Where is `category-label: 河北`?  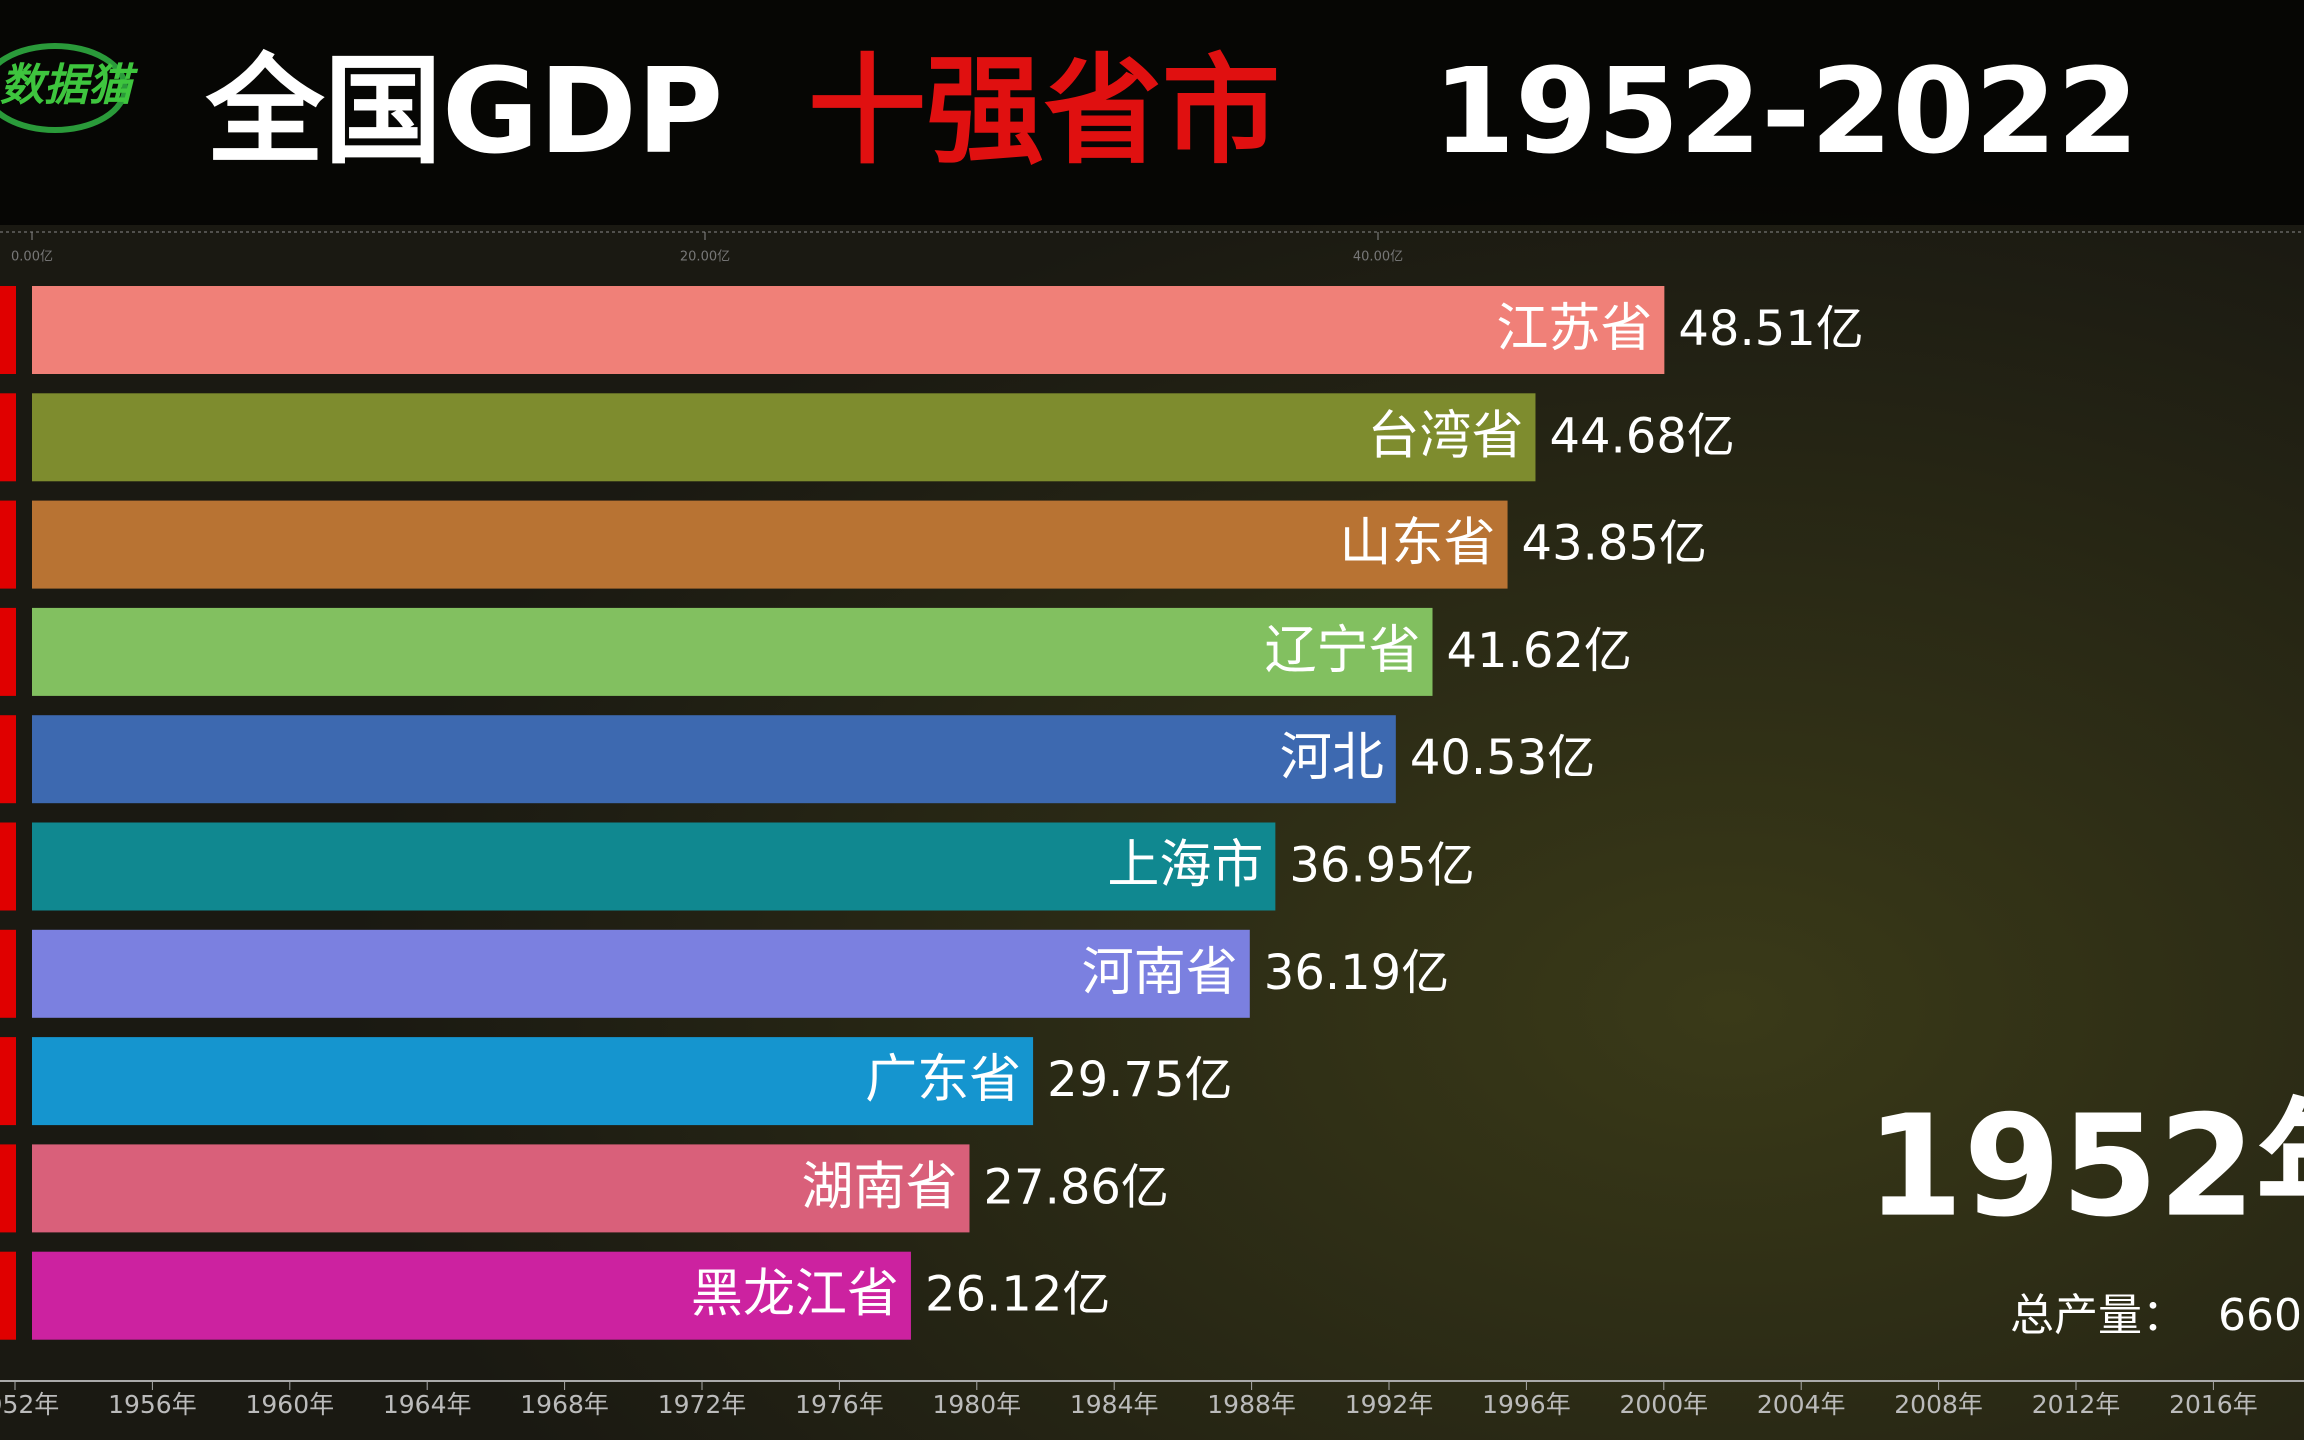
category-label: 河北 is located at coordinates (1332, 758).